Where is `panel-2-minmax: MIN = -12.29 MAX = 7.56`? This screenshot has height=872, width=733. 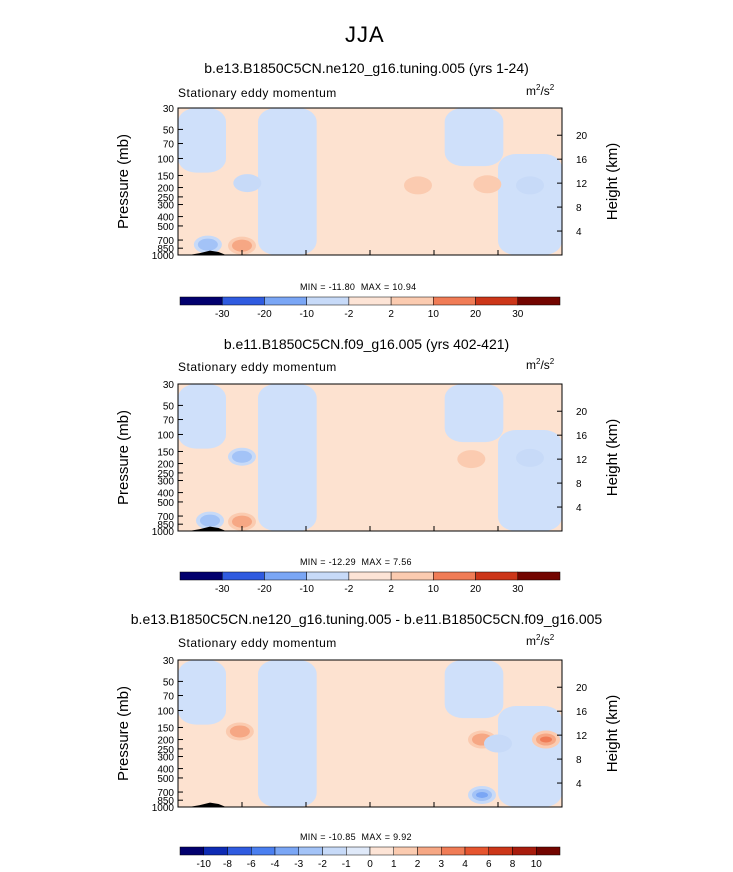 panel-2-minmax: MIN = -12.29 MAX = 7.56 is located at coordinates (356, 562).